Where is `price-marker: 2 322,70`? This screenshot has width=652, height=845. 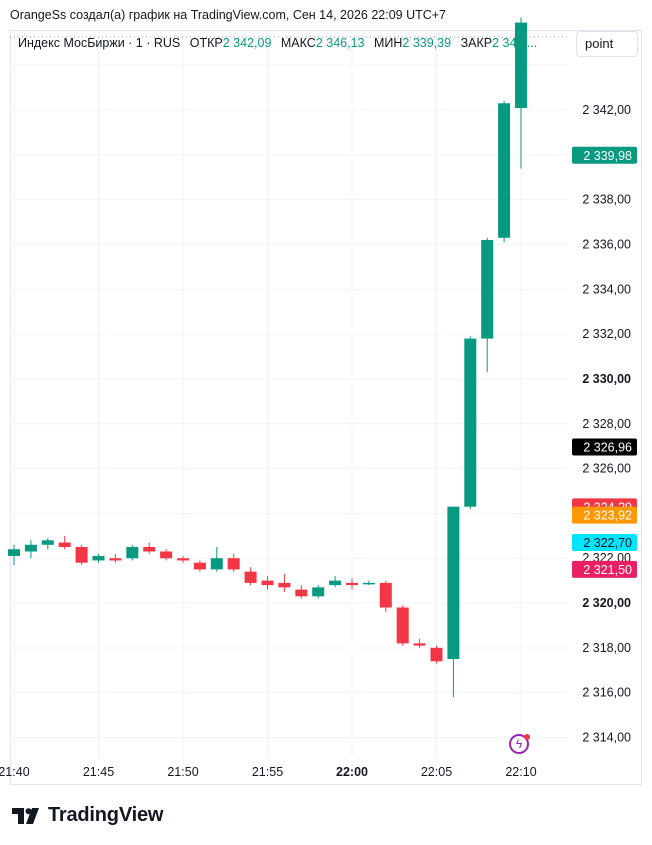 price-marker: 2 322,70 is located at coordinates (604, 543).